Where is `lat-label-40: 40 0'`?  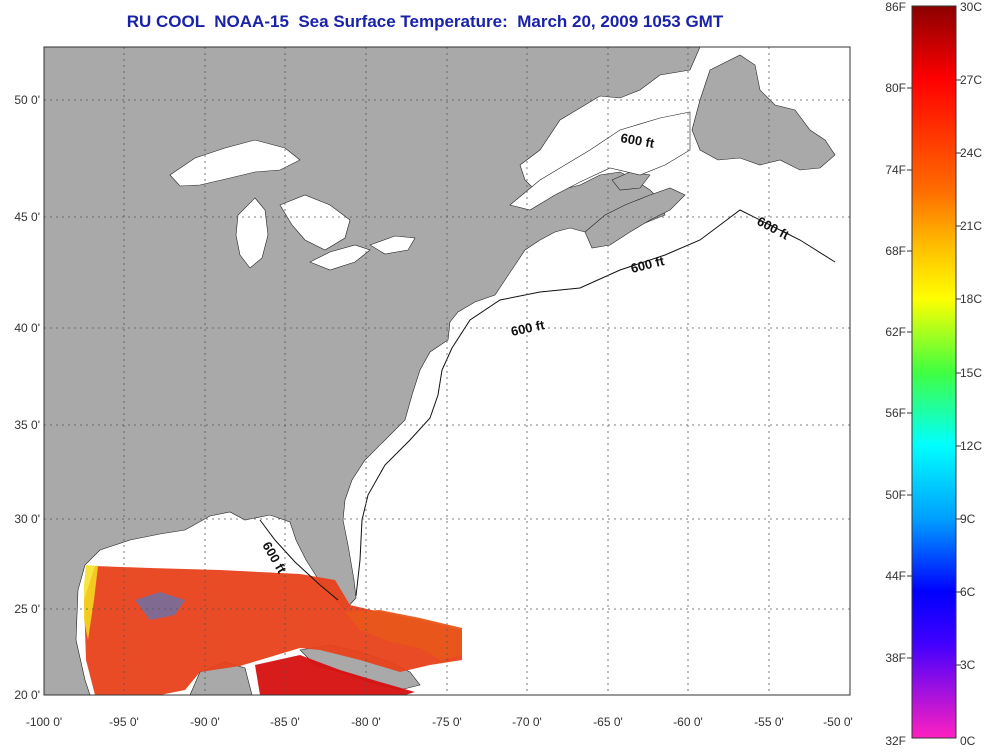
lat-label-40: 40 0' is located at coordinates (27, 328).